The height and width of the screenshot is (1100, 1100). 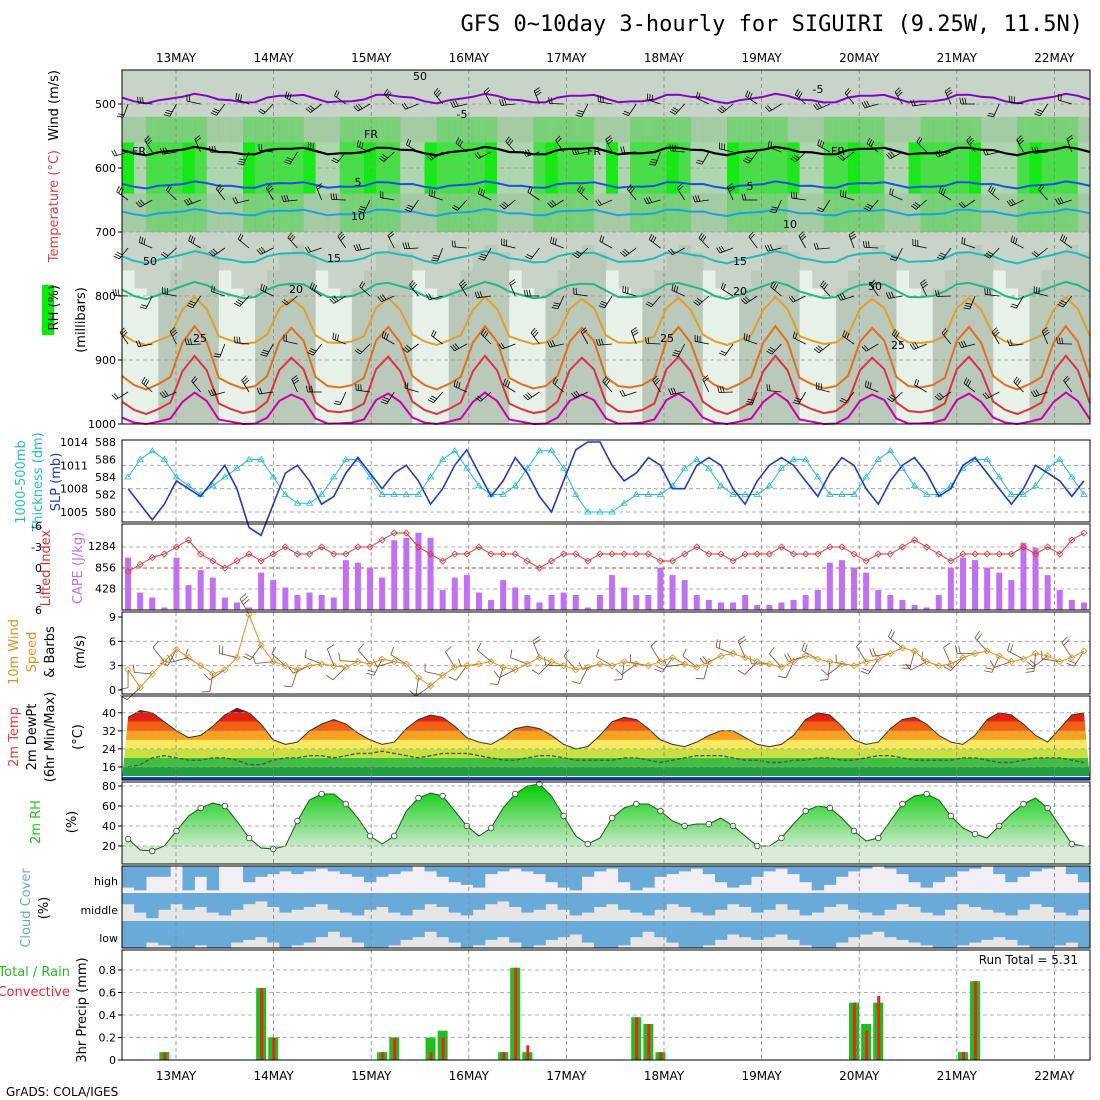 What do you see at coordinates (109, 749) in the screenshot?
I see `y-tick-label: 24` at bounding box center [109, 749].